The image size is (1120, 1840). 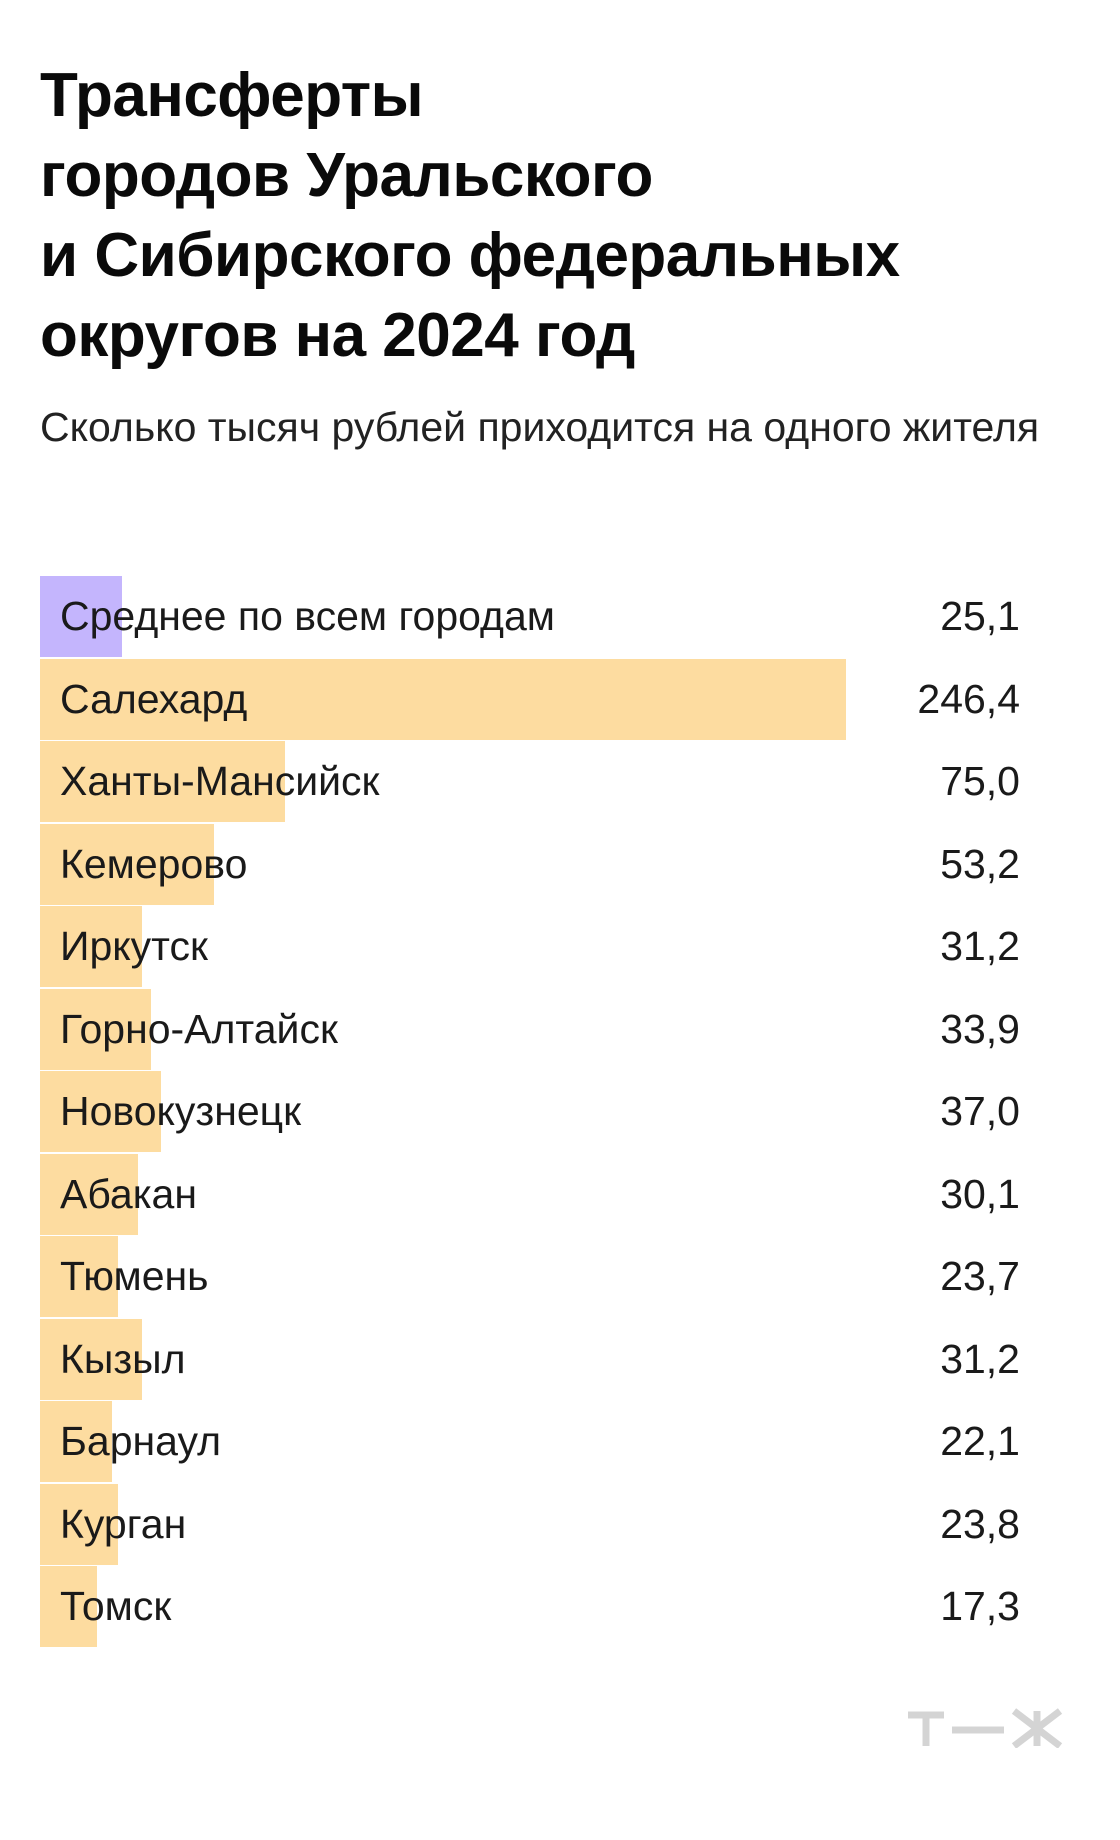 What do you see at coordinates (980, 1193) in the screenshot?
I see `bar-value-label: 30,1` at bounding box center [980, 1193].